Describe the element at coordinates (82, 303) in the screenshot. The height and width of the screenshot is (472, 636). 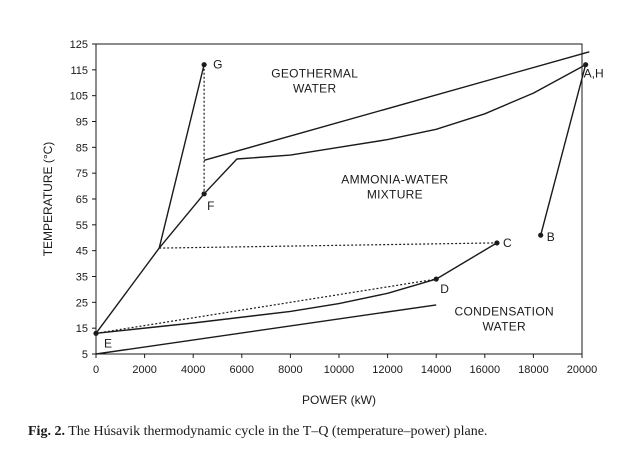
I see `y-tick-label: 25` at that location.